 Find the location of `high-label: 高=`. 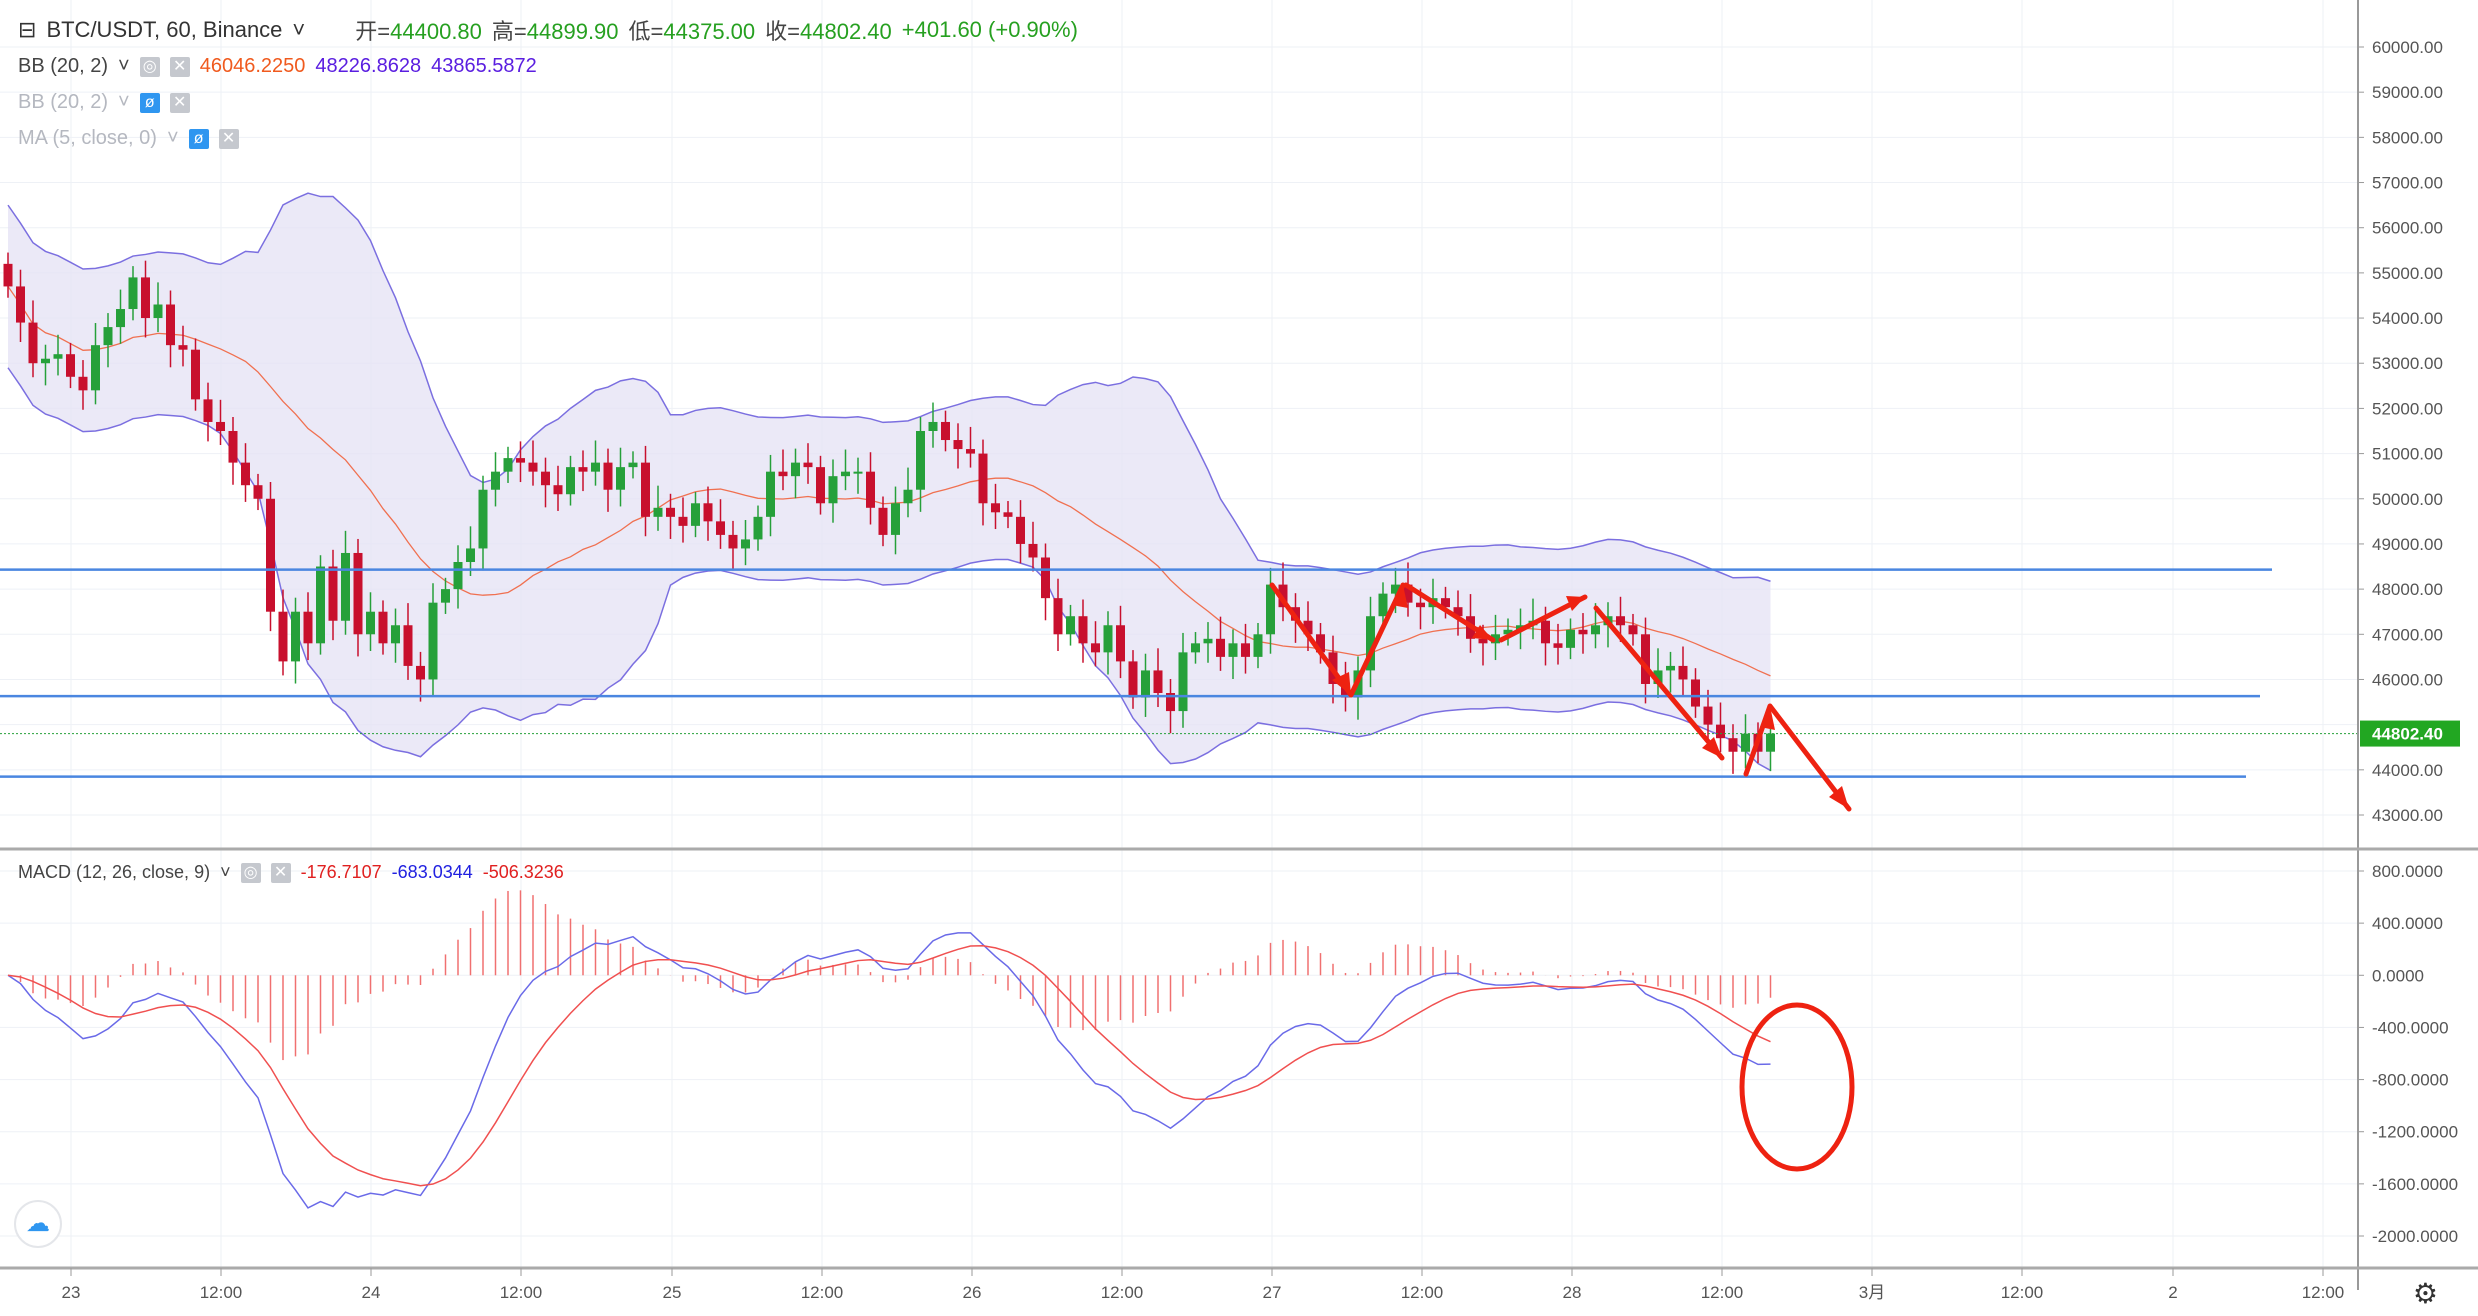

high-label: 高= is located at coordinates (509, 31).